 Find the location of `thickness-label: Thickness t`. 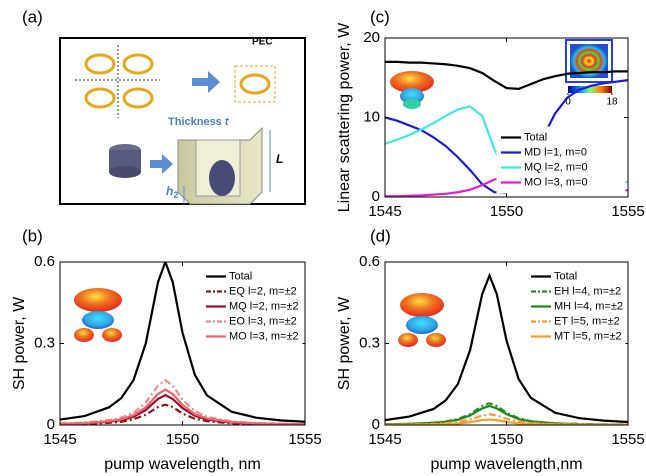

thickness-label: Thickness t is located at coordinates (199, 122).